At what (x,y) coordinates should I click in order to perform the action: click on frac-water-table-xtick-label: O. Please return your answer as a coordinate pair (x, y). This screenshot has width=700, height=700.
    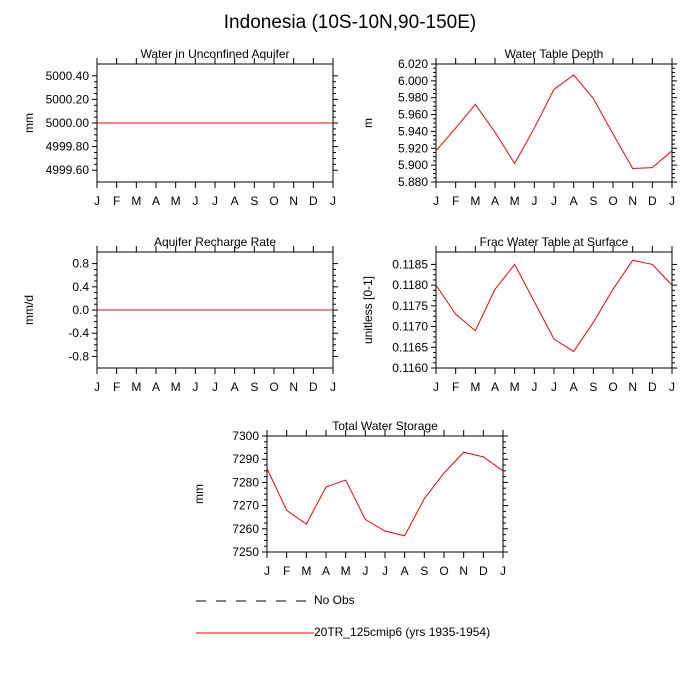
    Looking at the image, I should click on (612, 387).